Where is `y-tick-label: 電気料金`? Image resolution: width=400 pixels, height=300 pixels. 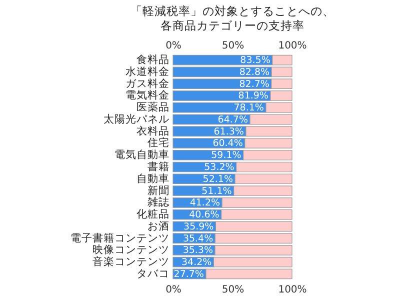
y-tick-label: 電気料金 is located at coordinates (148, 95).